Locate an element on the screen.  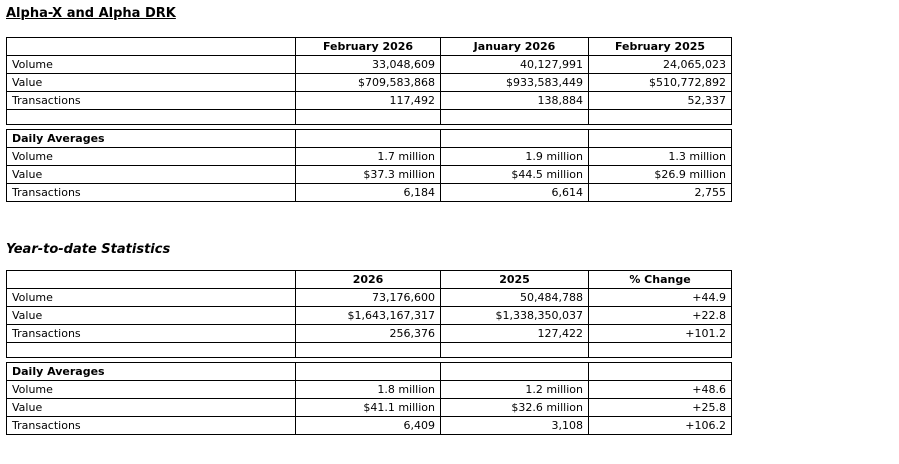
column-header-feb-2025: February 2025 is located at coordinates (660, 46).